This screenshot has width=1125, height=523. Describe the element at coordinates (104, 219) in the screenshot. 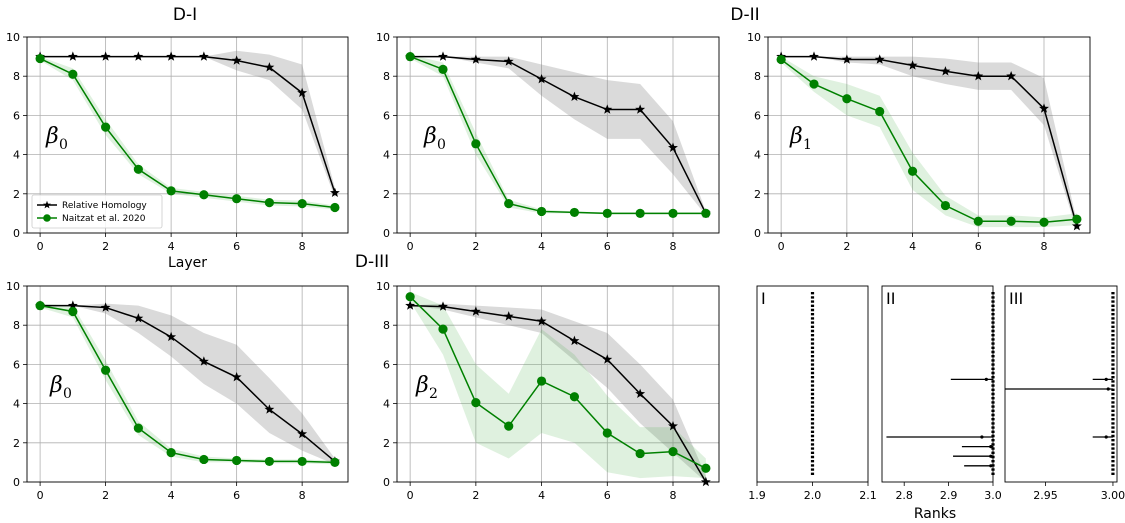

I see `legend-entry: Naitzat et al. 2020` at that location.